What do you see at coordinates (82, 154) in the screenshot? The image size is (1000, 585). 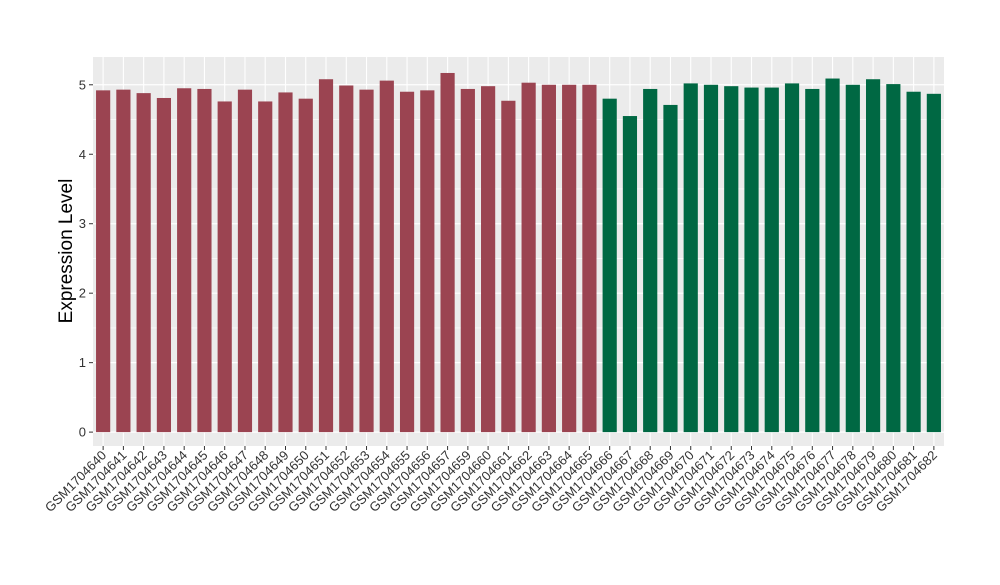 I see `y-tick-label: 4` at bounding box center [82, 154].